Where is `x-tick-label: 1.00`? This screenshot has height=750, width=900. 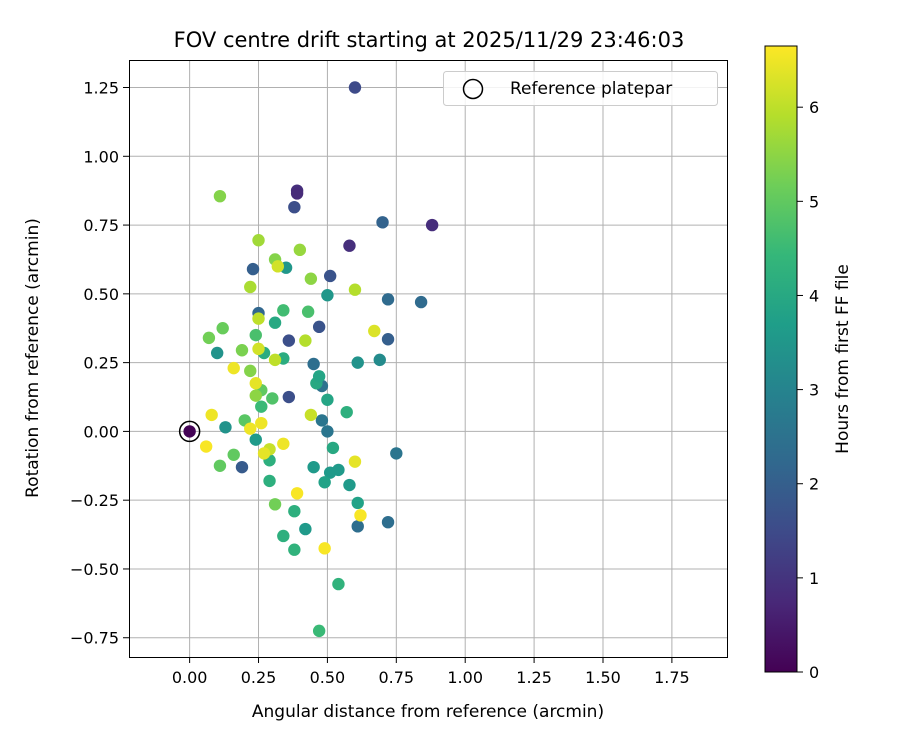 x-tick-label: 1.00 is located at coordinates (465, 677).